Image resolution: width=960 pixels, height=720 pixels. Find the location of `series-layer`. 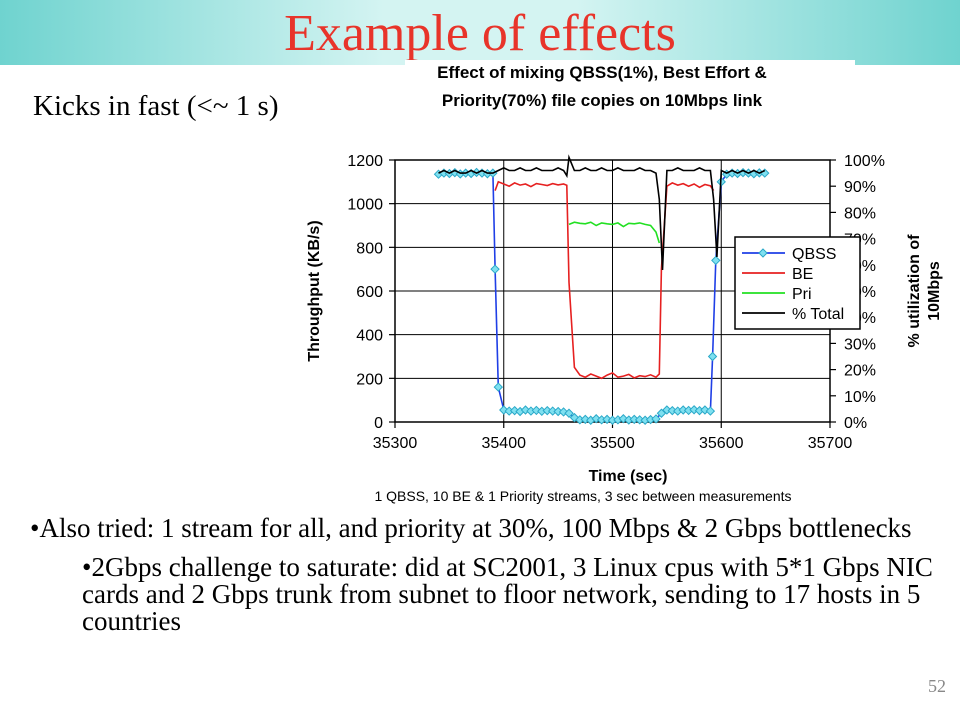

series-layer is located at coordinates (601, 289).